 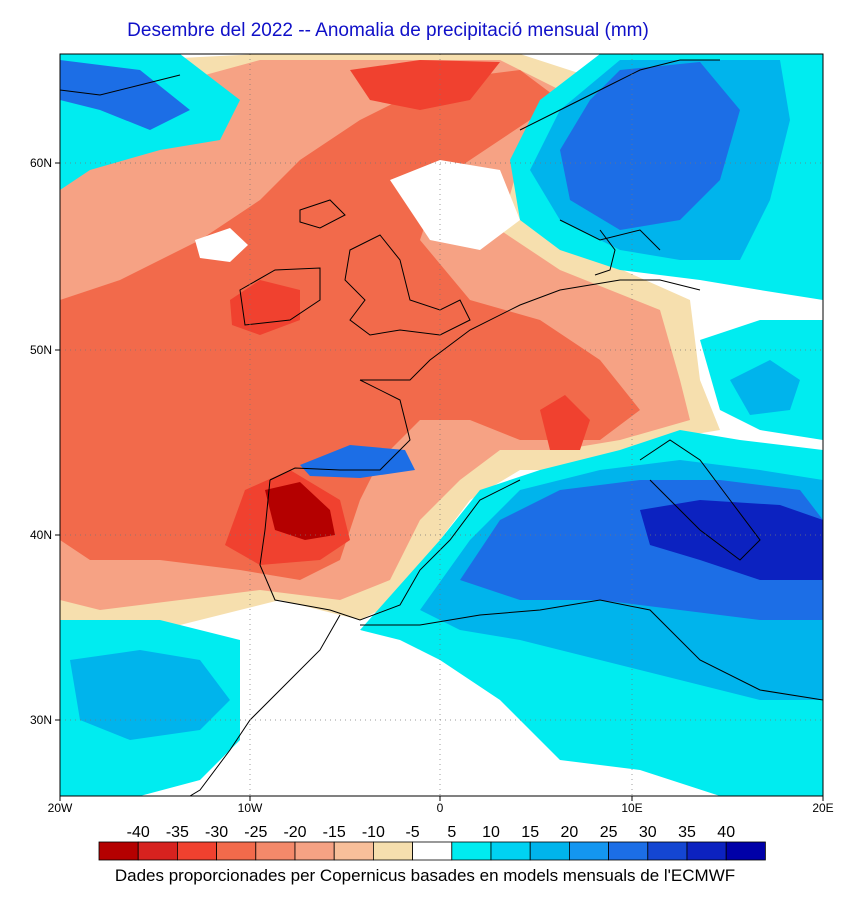 I want to click on lat-tick-30n: 30N, so click(x=41, y=720).